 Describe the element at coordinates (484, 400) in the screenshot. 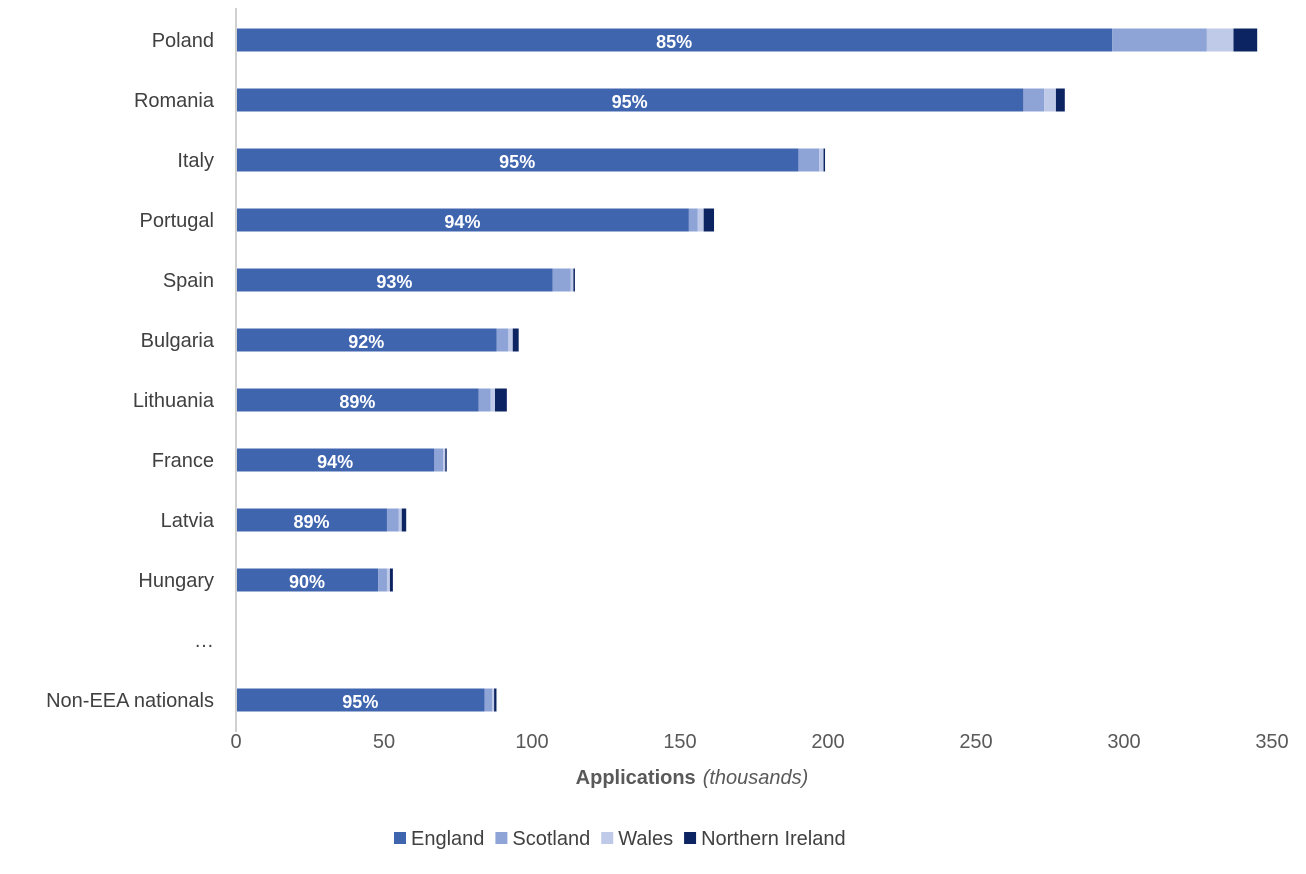

I see `bar-scotland-lithuania` at that location.